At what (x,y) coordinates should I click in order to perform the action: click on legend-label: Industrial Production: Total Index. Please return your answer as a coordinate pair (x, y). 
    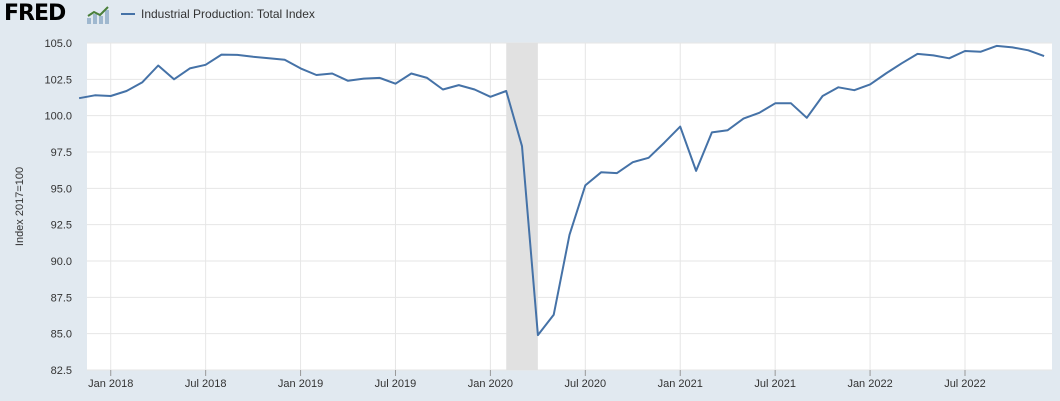
    Looking at the image, I should click on (228, 14).